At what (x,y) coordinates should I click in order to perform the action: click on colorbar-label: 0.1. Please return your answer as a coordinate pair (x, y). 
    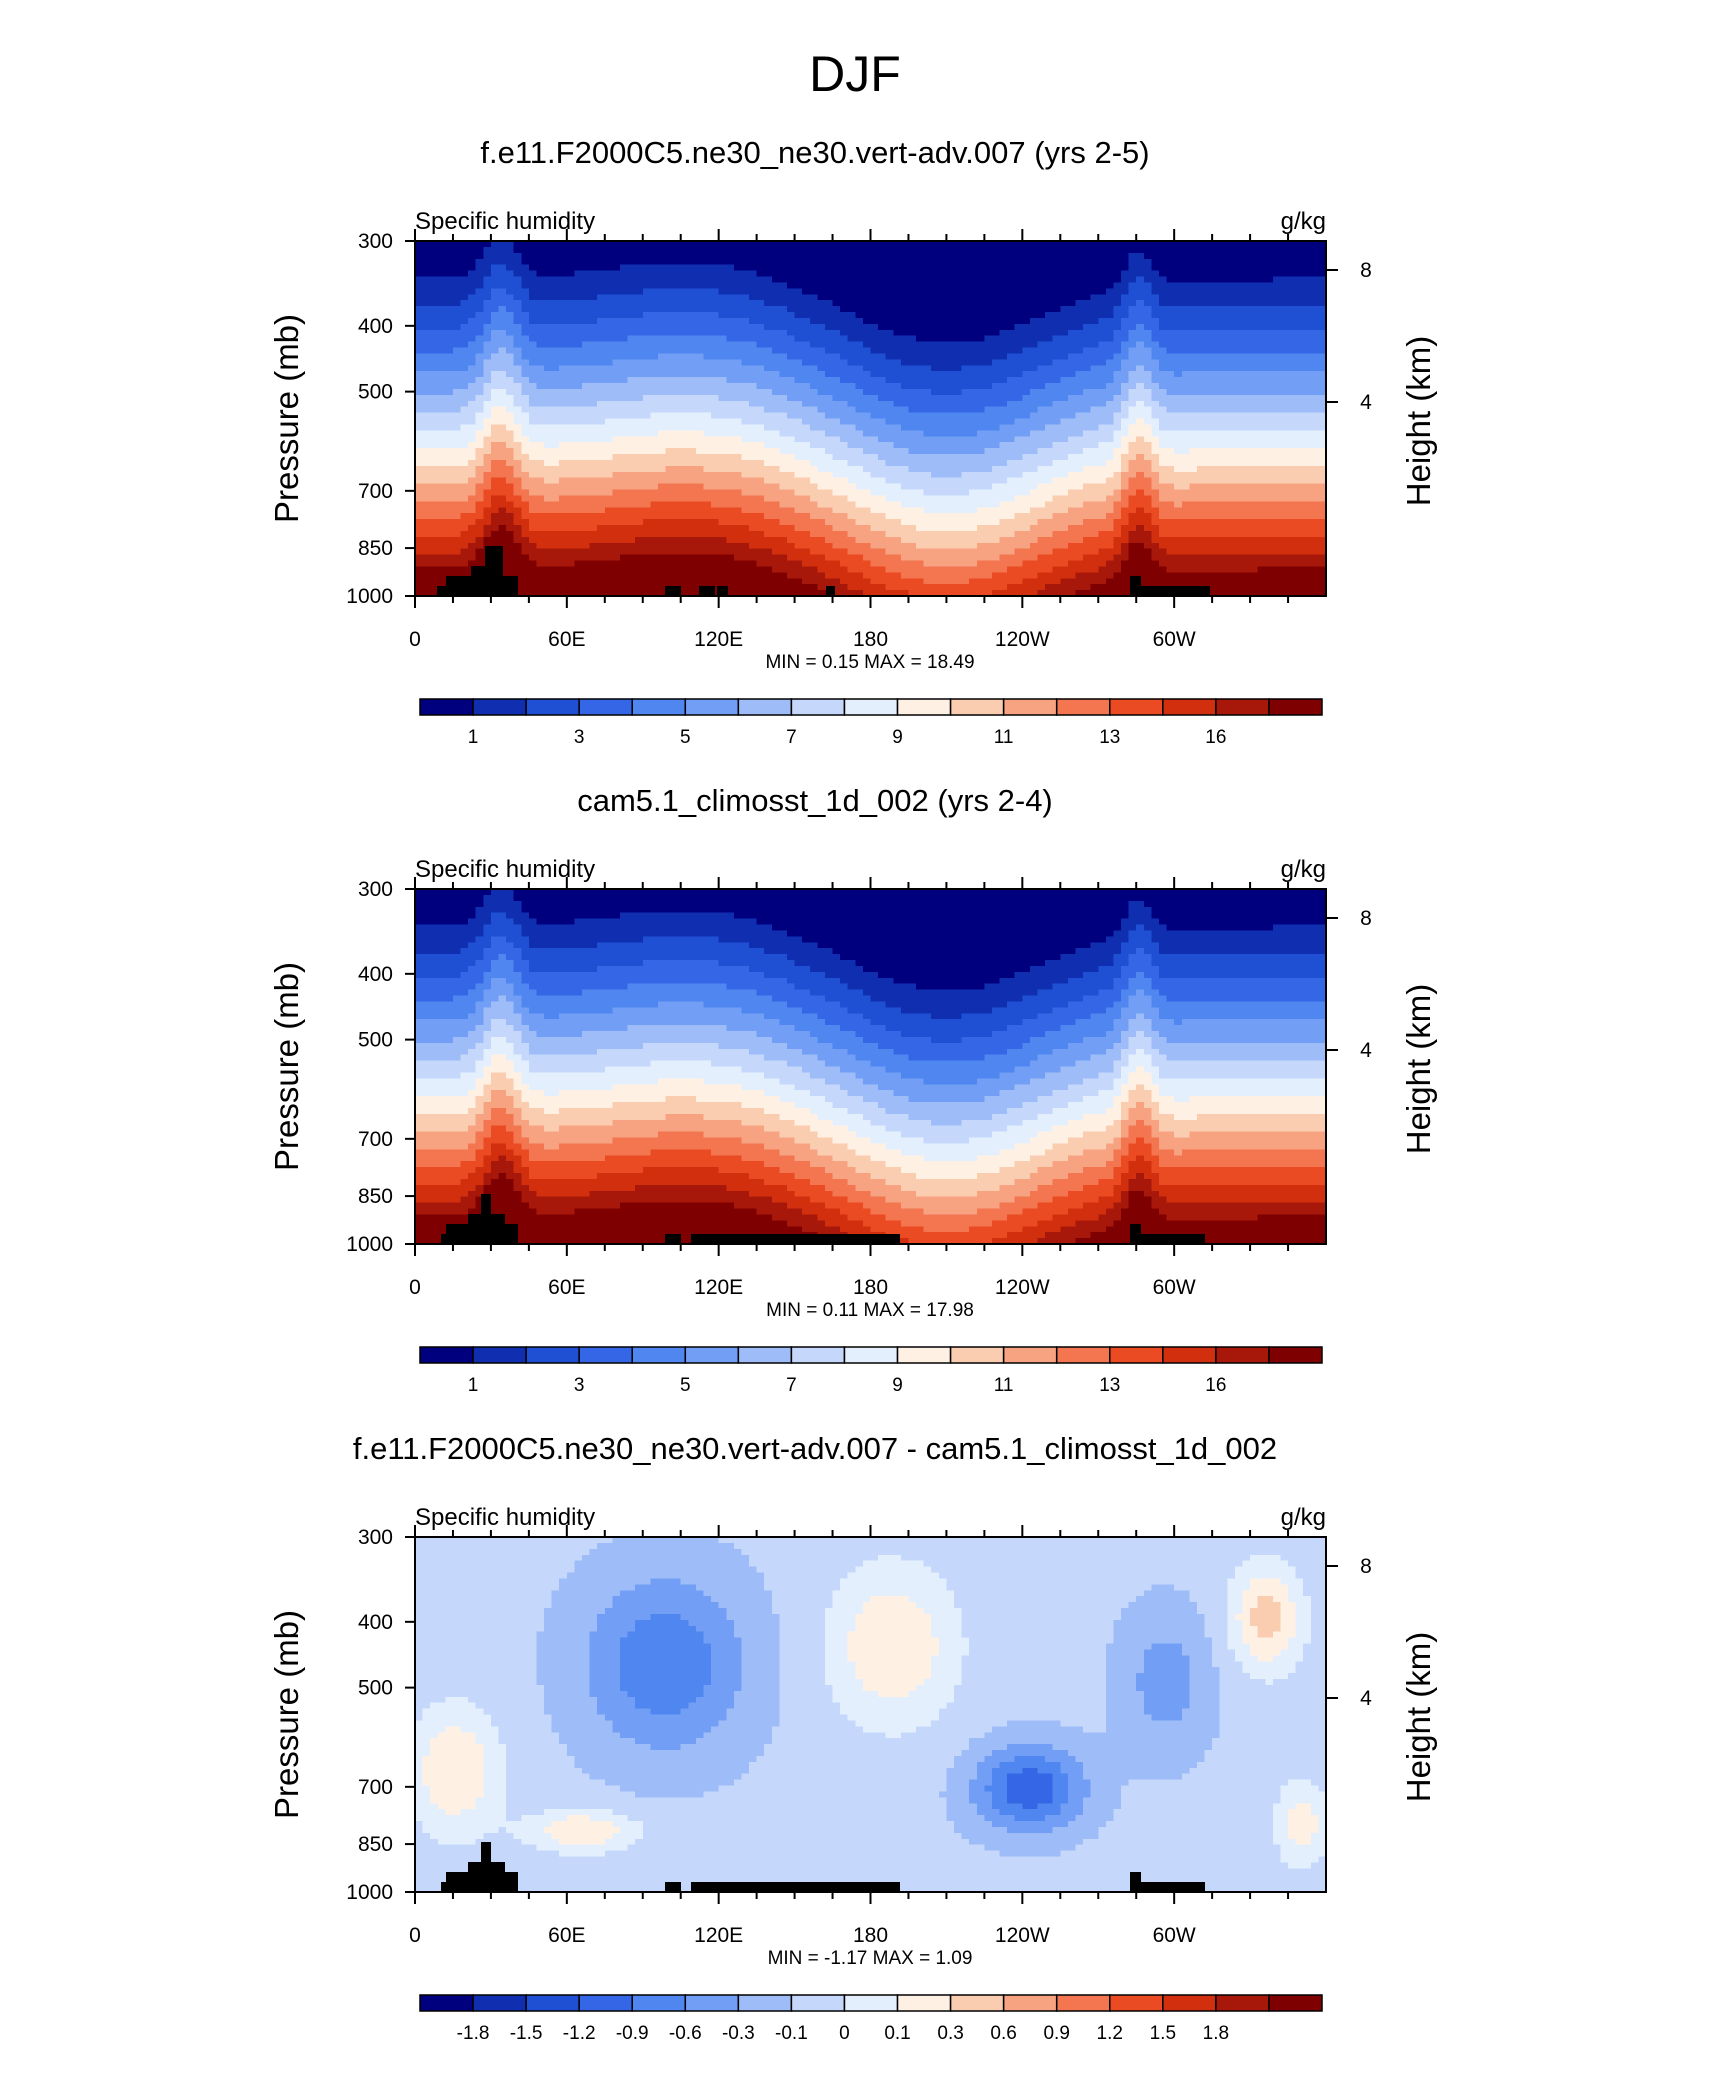
    Looking at the image, I should click on (897, 2033).